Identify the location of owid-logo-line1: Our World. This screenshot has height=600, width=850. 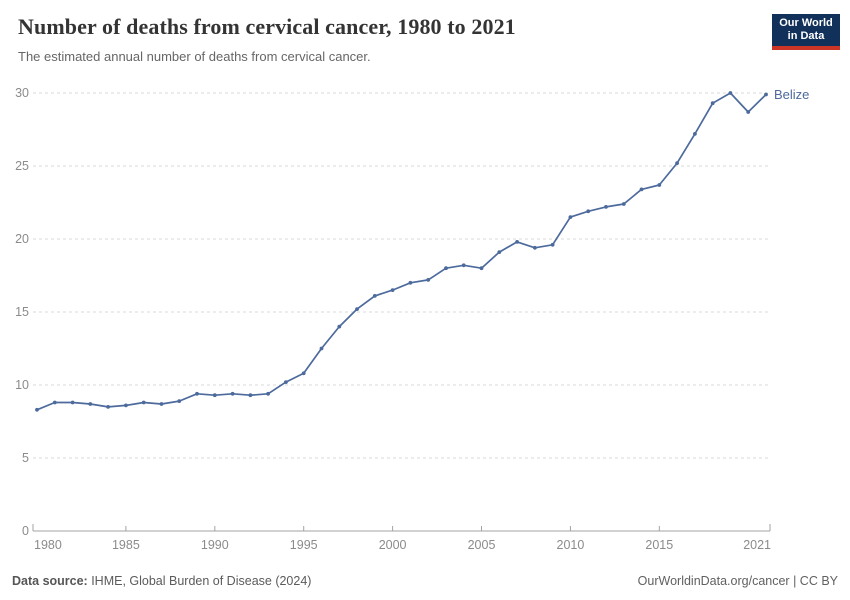
(806, 23).